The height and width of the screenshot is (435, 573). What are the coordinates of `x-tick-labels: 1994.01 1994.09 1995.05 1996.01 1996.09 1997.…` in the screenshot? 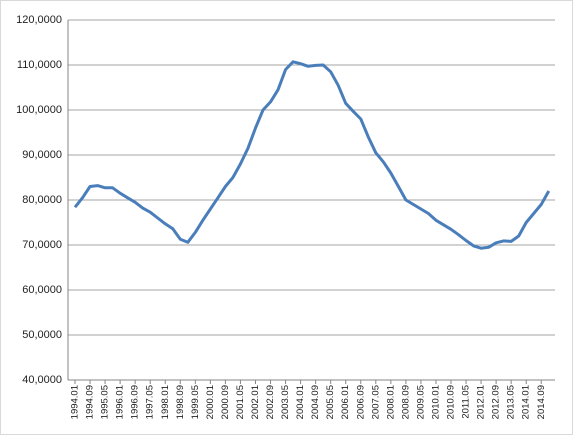 It's located at (308, 402).